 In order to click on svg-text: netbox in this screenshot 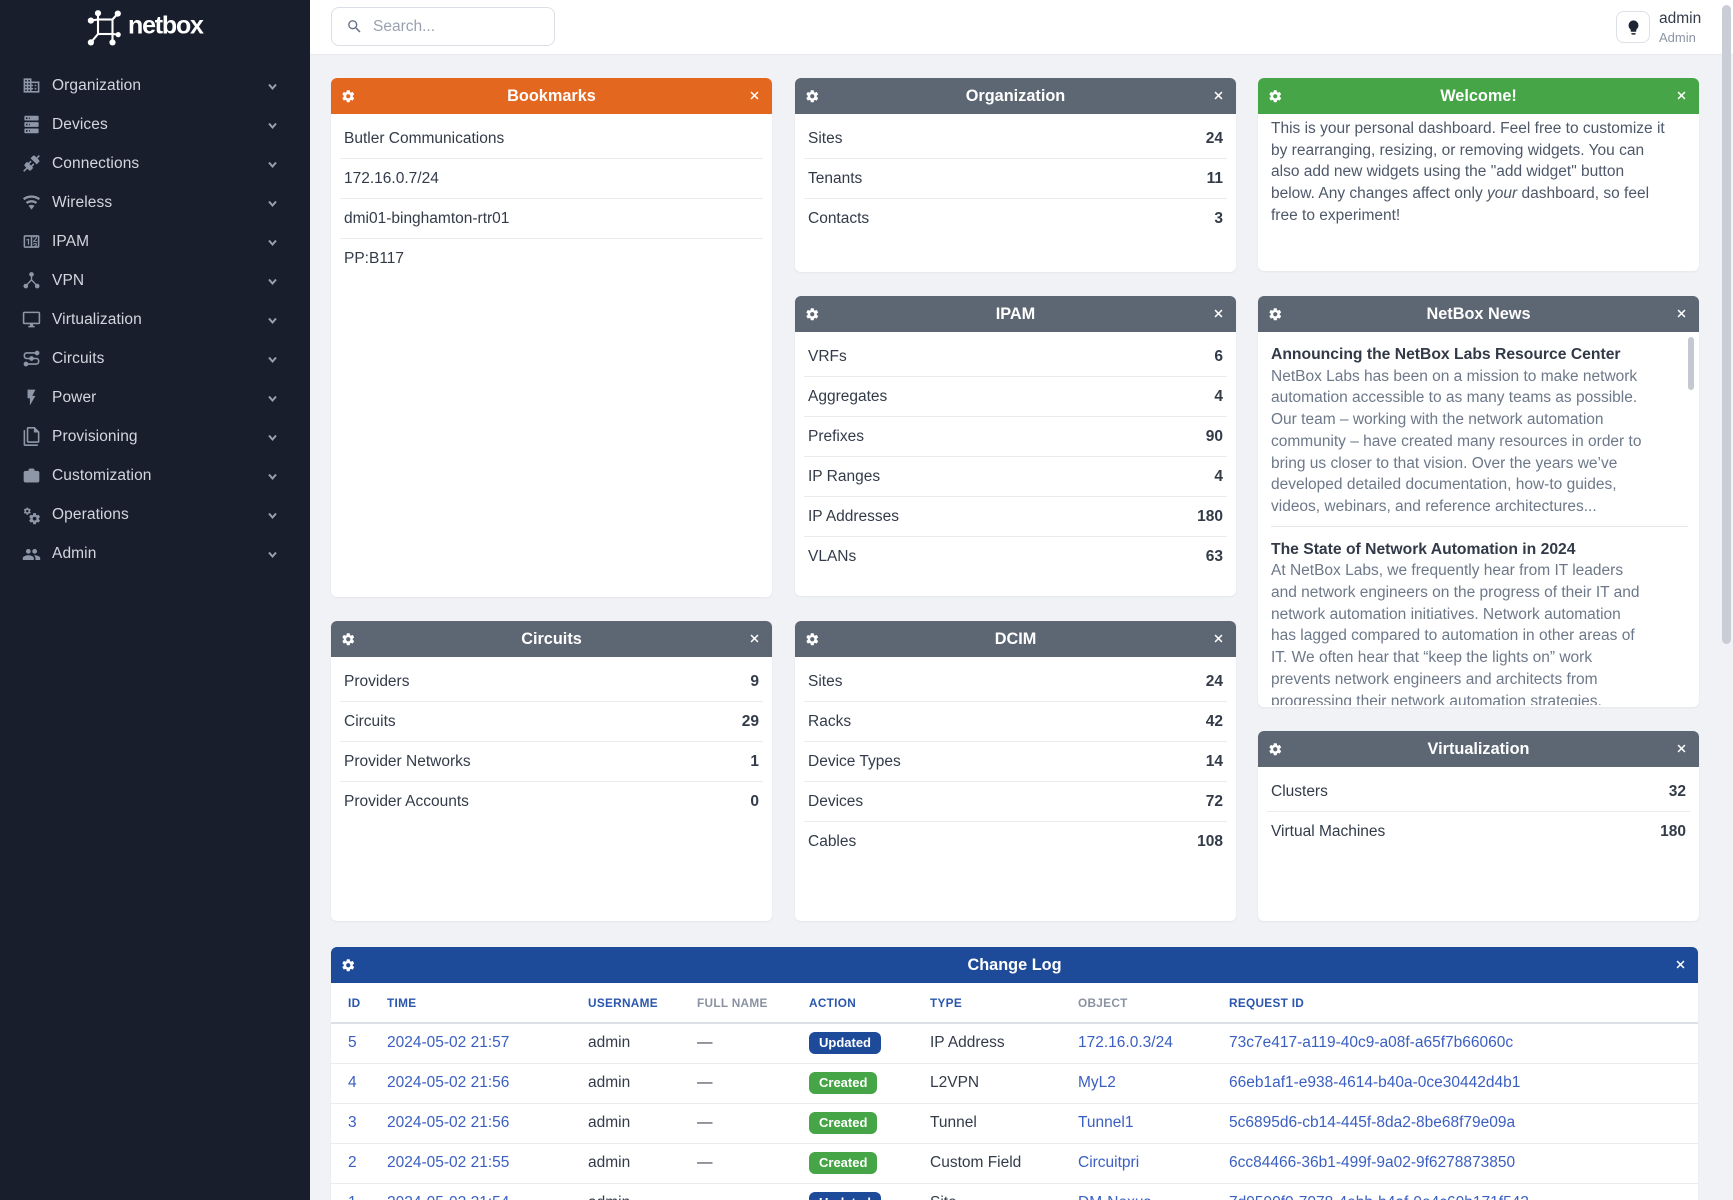, I will do `click(166, 26)`.